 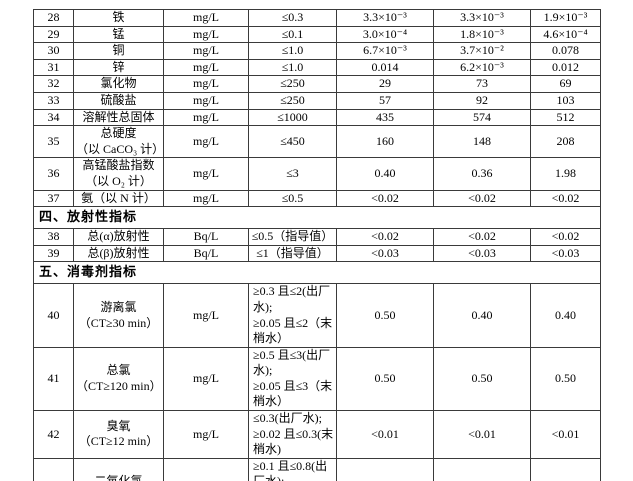 I want to click on cell-parameter-name: 锰, so click(x=118, y=34).